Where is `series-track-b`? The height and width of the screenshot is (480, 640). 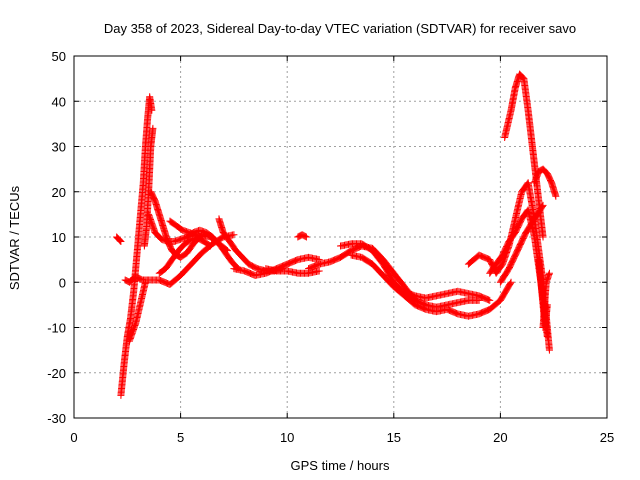
series-track-b is located at coordinates (136, 246).